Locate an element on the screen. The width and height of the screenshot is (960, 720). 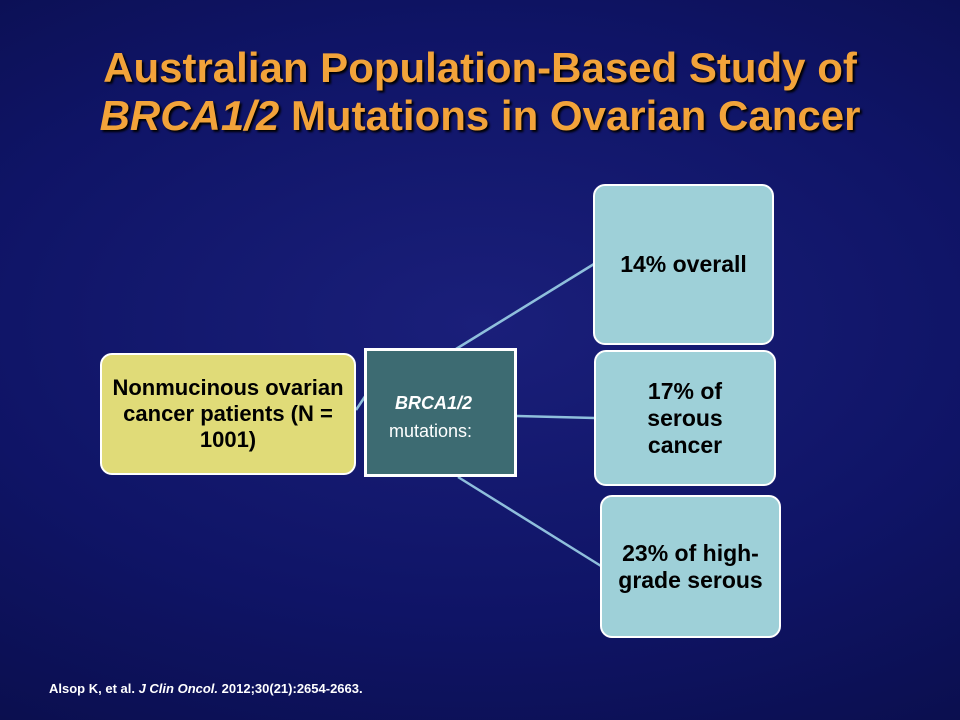
connector-to-serous is located at coordinates (556, 417).